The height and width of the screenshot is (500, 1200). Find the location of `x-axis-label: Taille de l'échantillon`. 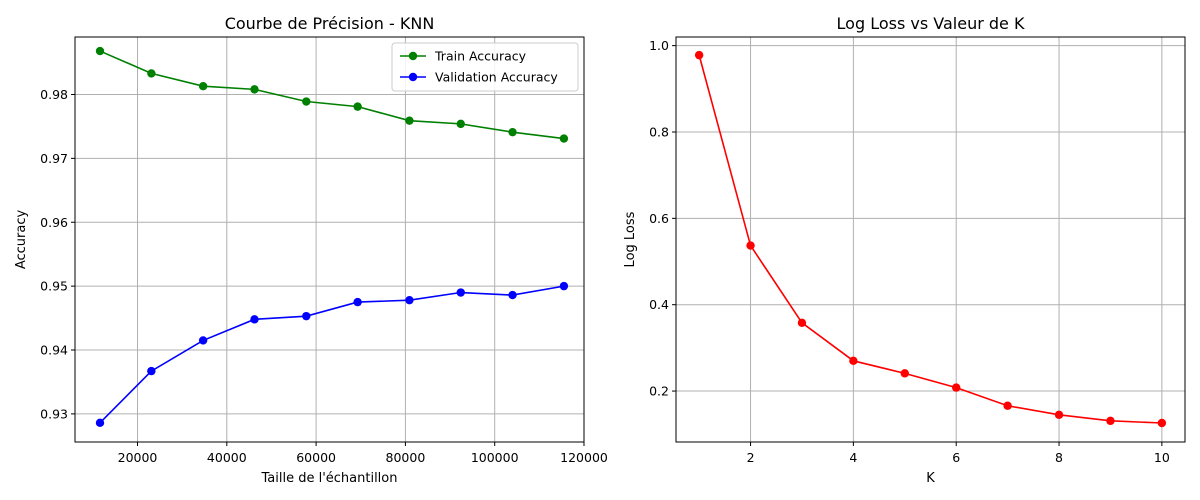

x-axis-label: Taille de l'échantillon is located at coordinates (328, 478).